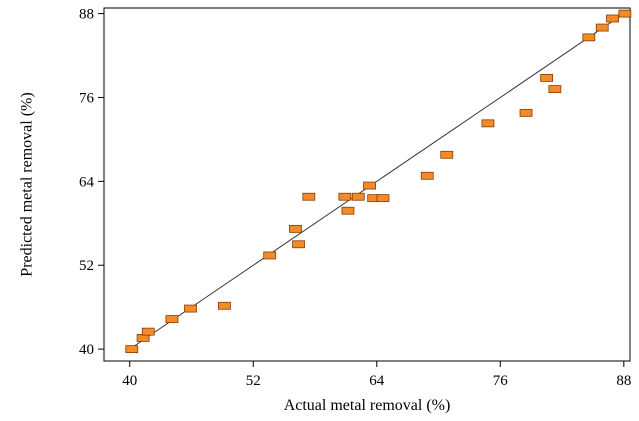 This screenshot has width=639, height=421. What do you see at coordinates (377, 381) in the screenshot?
I see `x-tick-label: 64` at bounding box center [377, 381].